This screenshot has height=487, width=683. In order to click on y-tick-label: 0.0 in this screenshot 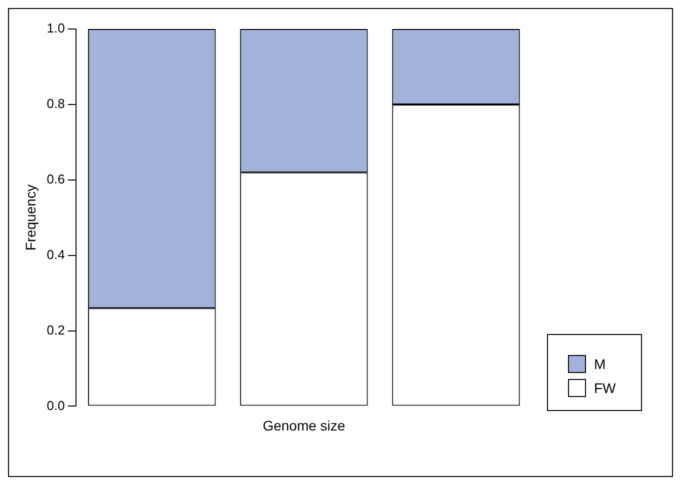, I will do `click(55, 405)`.